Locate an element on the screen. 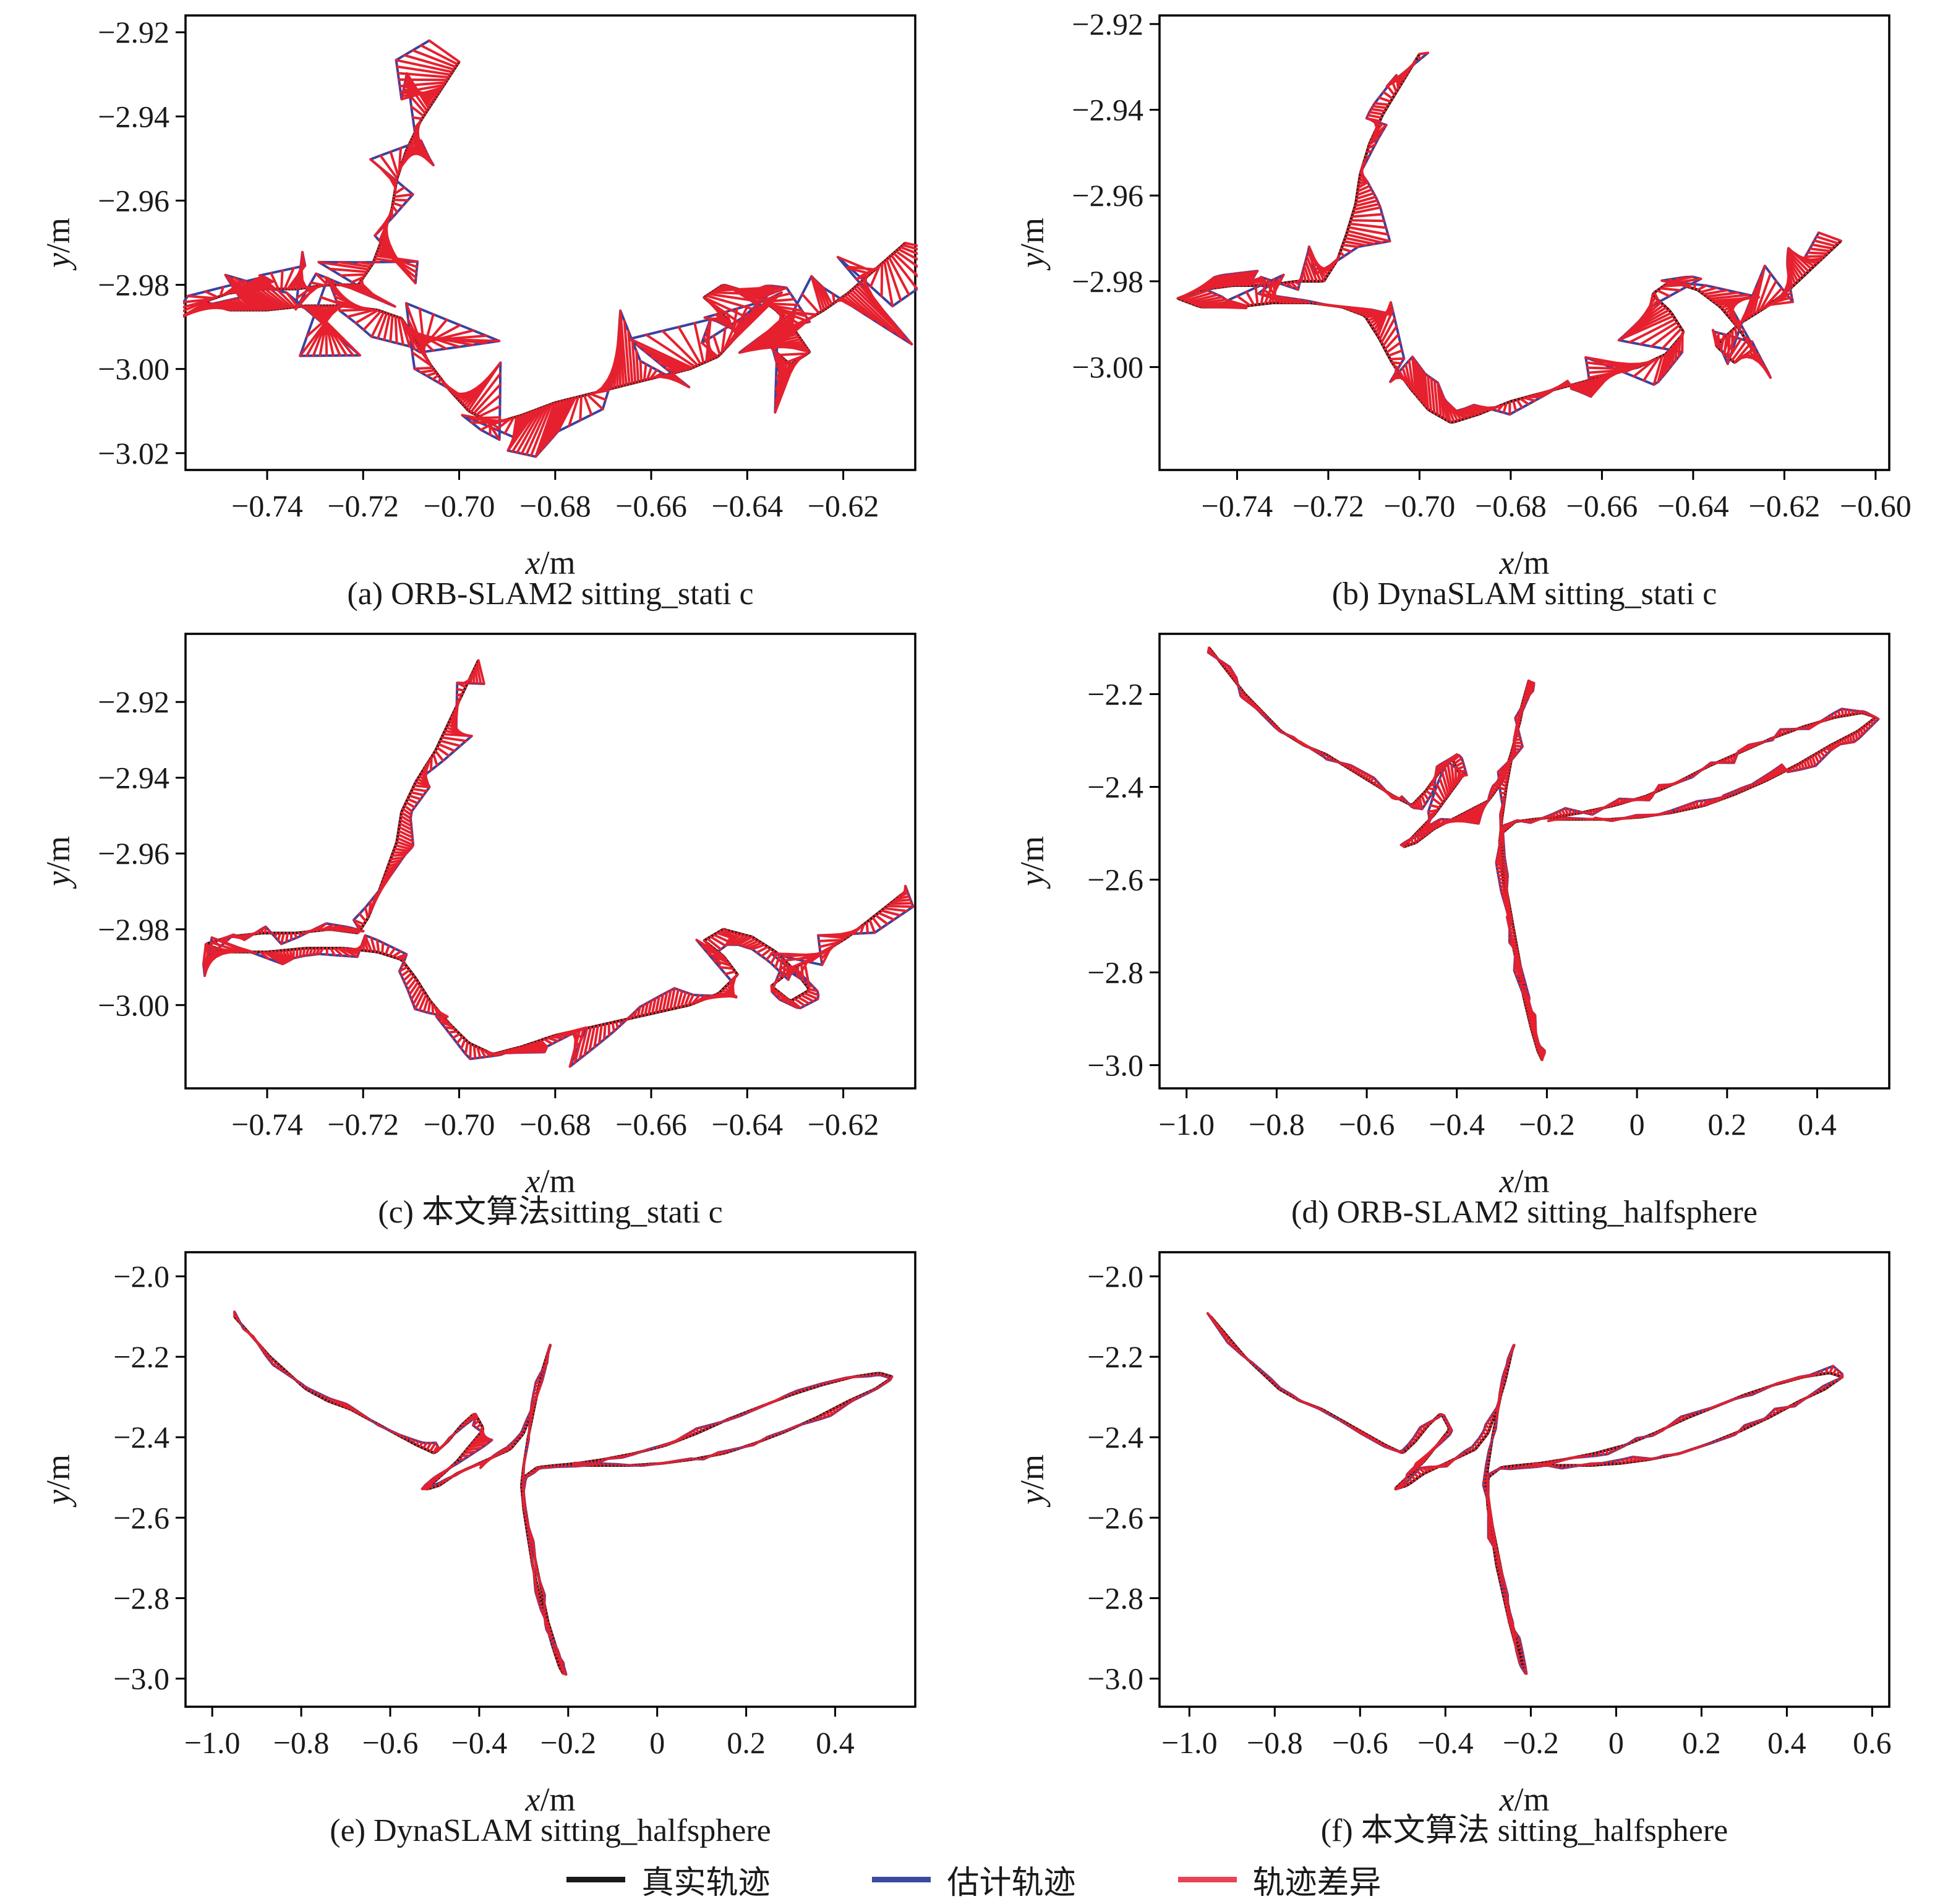  legend-item-estimated-trajectory: 估计轨迹 is located at coordinates (974, 1879).